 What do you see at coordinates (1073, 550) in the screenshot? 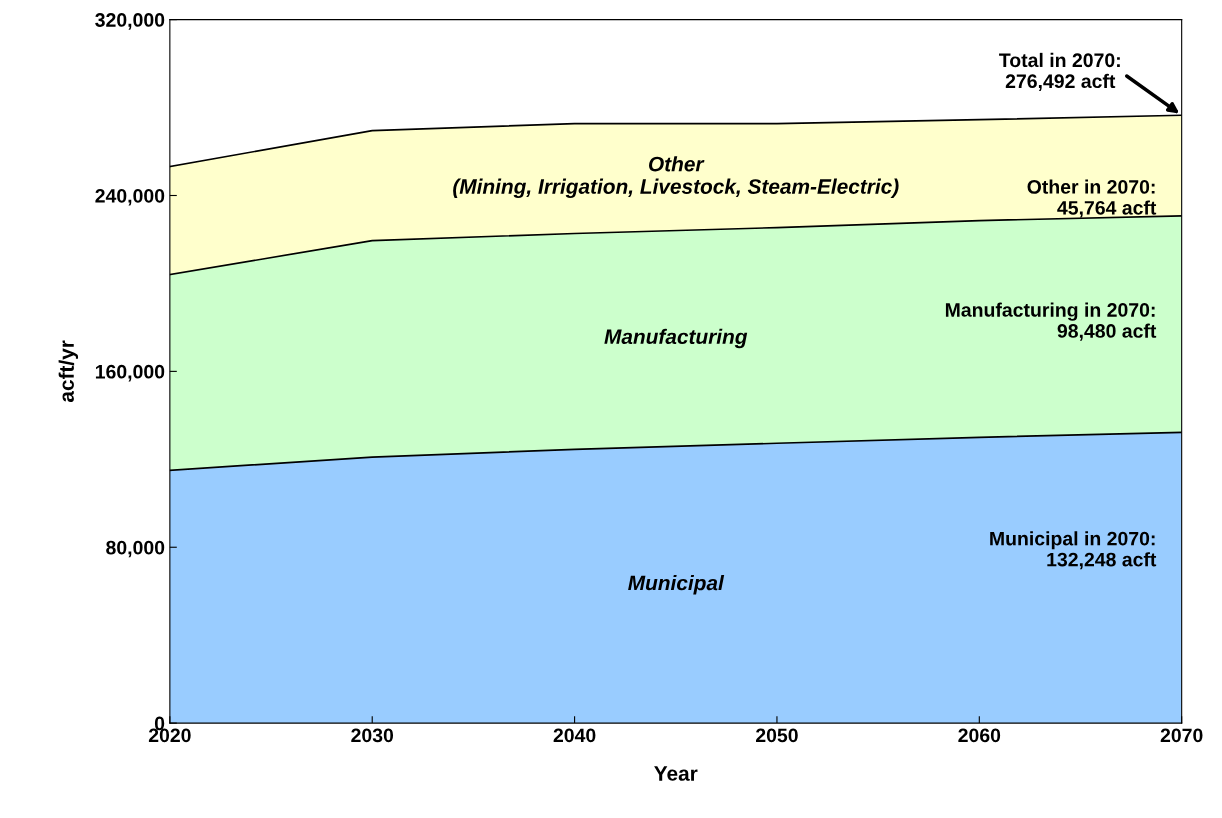
I see `annotation: Municipal in 2070: 132,248 acft` at bounding box center [1073, 550].